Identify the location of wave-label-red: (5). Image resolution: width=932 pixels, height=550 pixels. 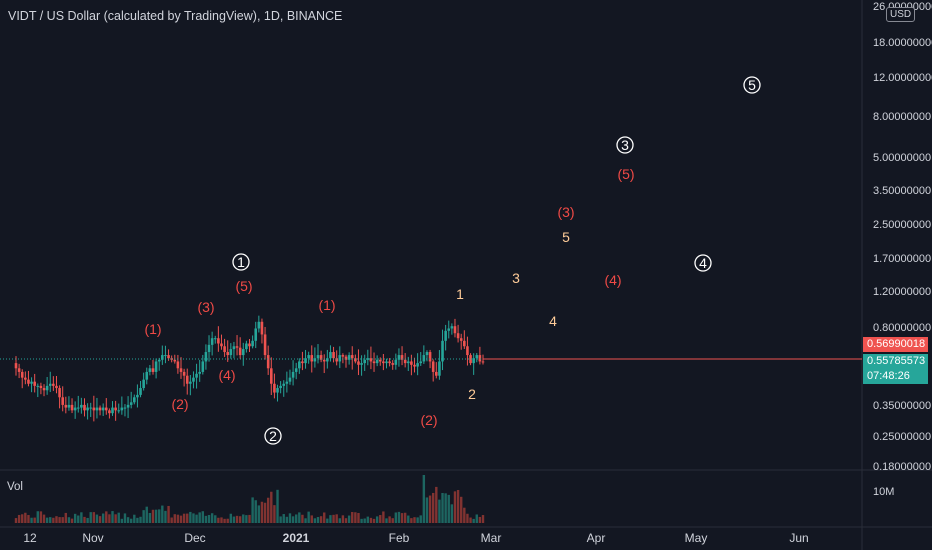
(625, 174).